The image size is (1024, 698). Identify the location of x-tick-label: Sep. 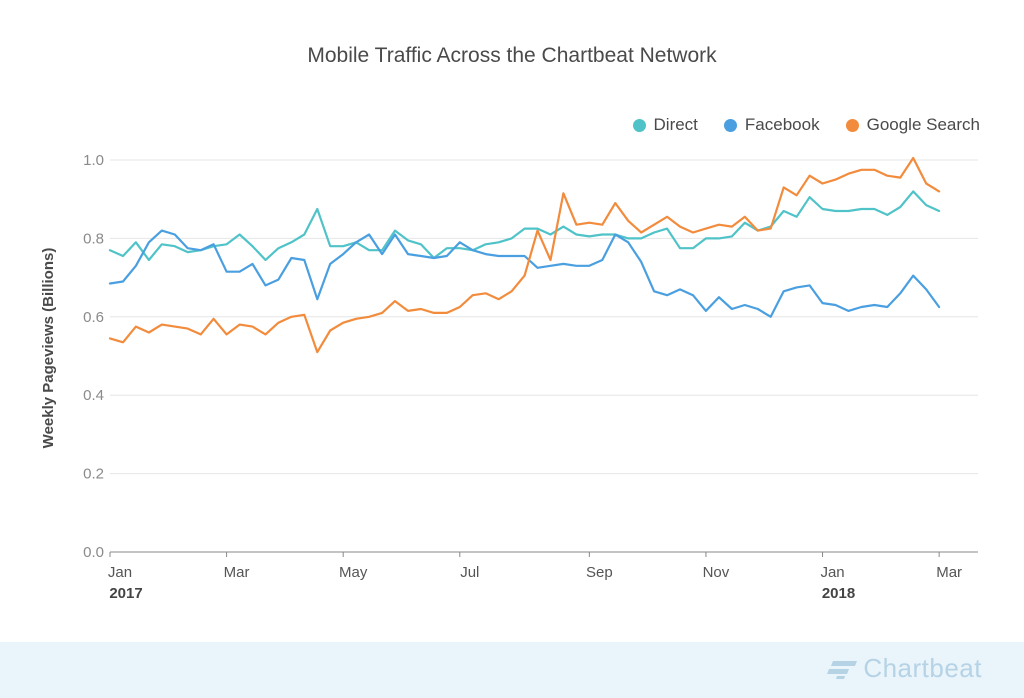
(599, 572).